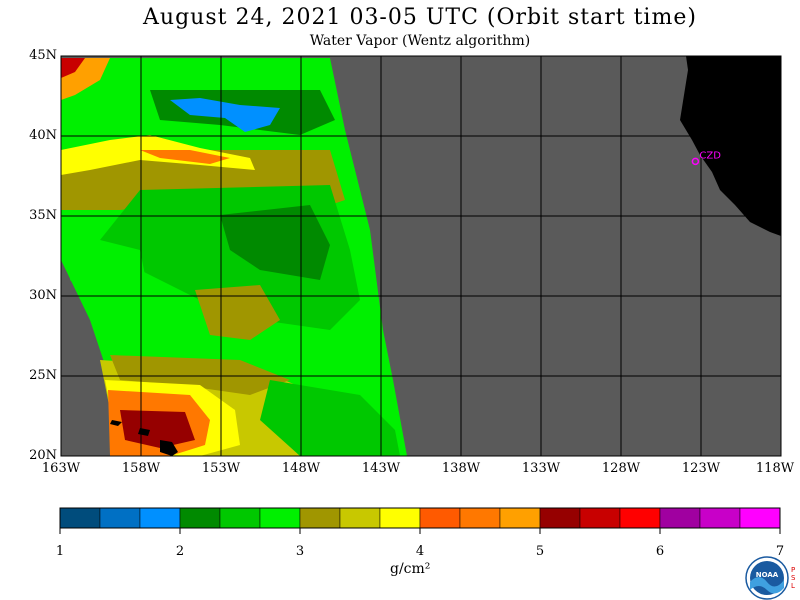 The image size is (800, 600). What do you see at coordinates (420, 41) in the screenshot?
I see `map-subtitle: Water Vapor (Wentz algorithm)` at bounding box center [420, 41].